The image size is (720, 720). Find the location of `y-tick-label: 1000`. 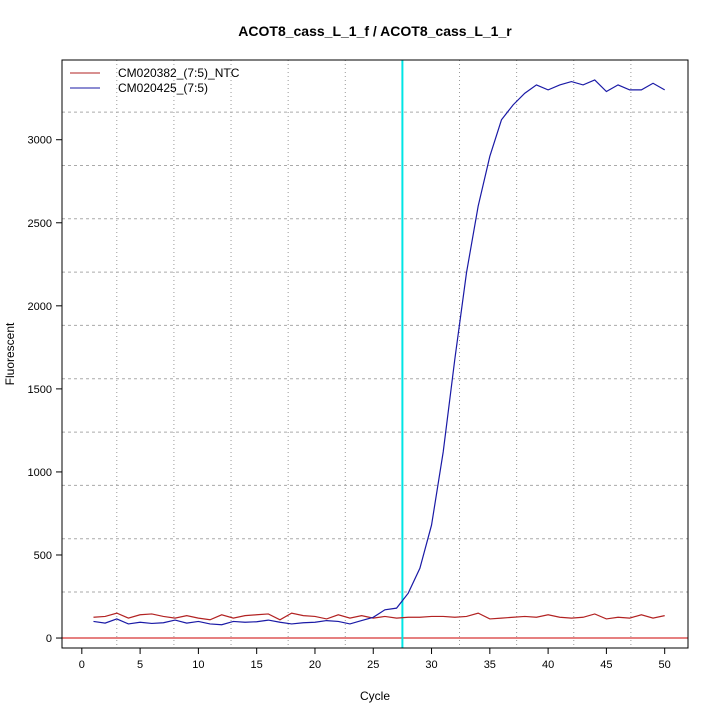

y-tick-label: 1000 is located at coordinates (40, 473).